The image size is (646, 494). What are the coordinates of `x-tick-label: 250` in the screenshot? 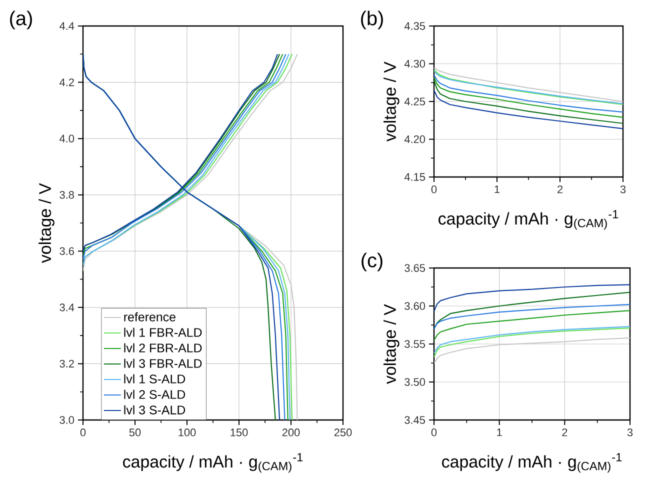 It's located at (343, 432).